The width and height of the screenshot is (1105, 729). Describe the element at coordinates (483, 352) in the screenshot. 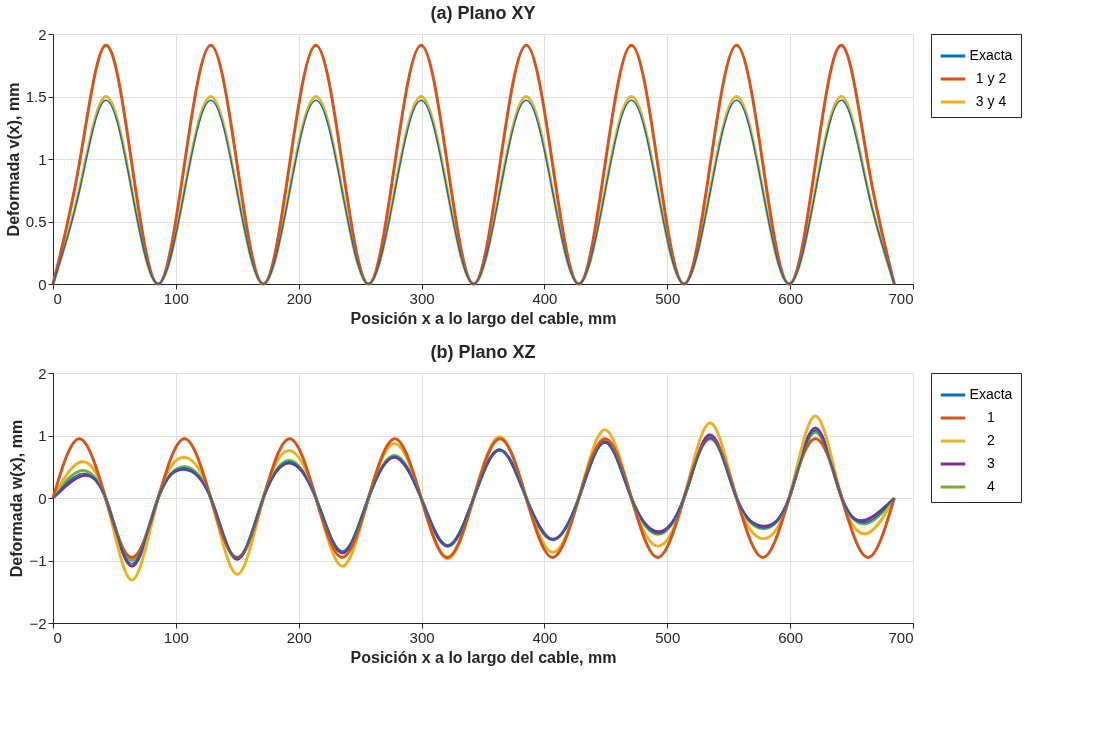

I see `chart-title: (b) Plano XZ` at that location.